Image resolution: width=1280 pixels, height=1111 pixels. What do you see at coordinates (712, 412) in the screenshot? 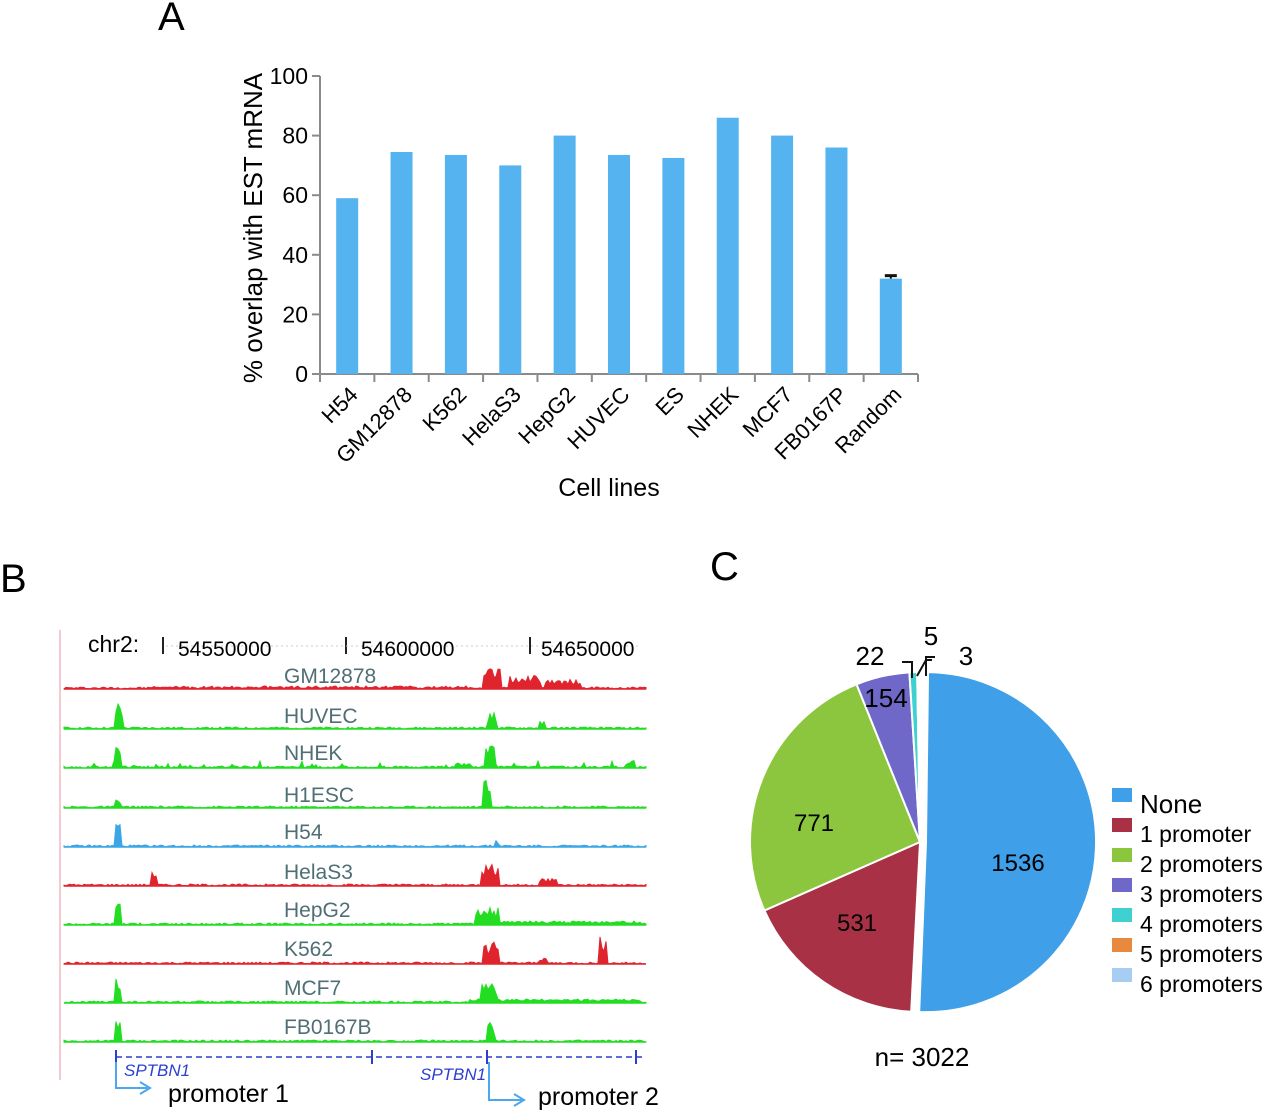
I see `x-tick-label: NHEK` at bounding box center [712, 412].